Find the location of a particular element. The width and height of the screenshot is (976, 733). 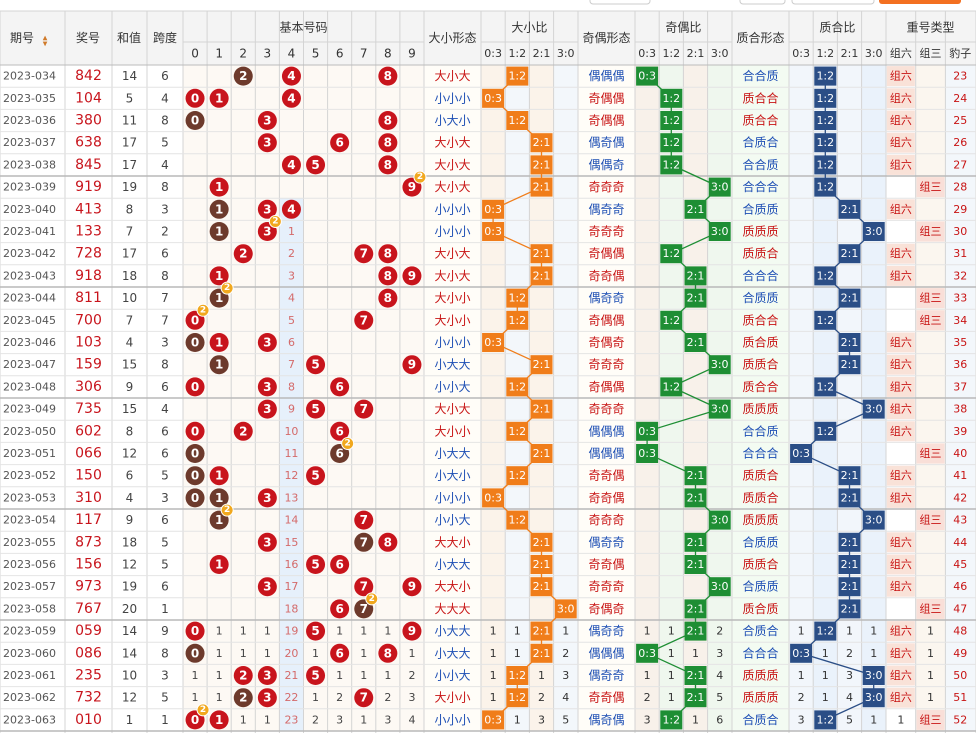

repeat-type-label: 组三 is located at coordinates (931, 520).